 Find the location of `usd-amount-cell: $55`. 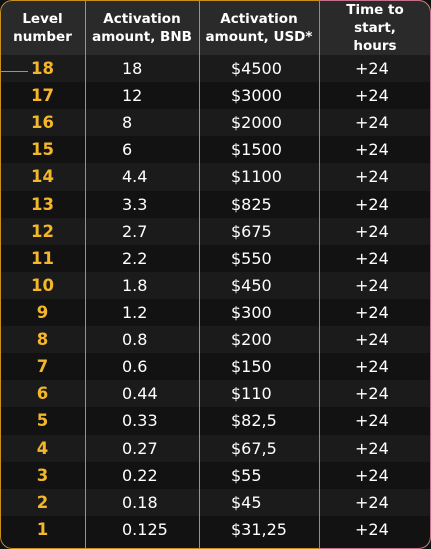

usd-amount-cell: $55 is located at coordinates (259, 475).